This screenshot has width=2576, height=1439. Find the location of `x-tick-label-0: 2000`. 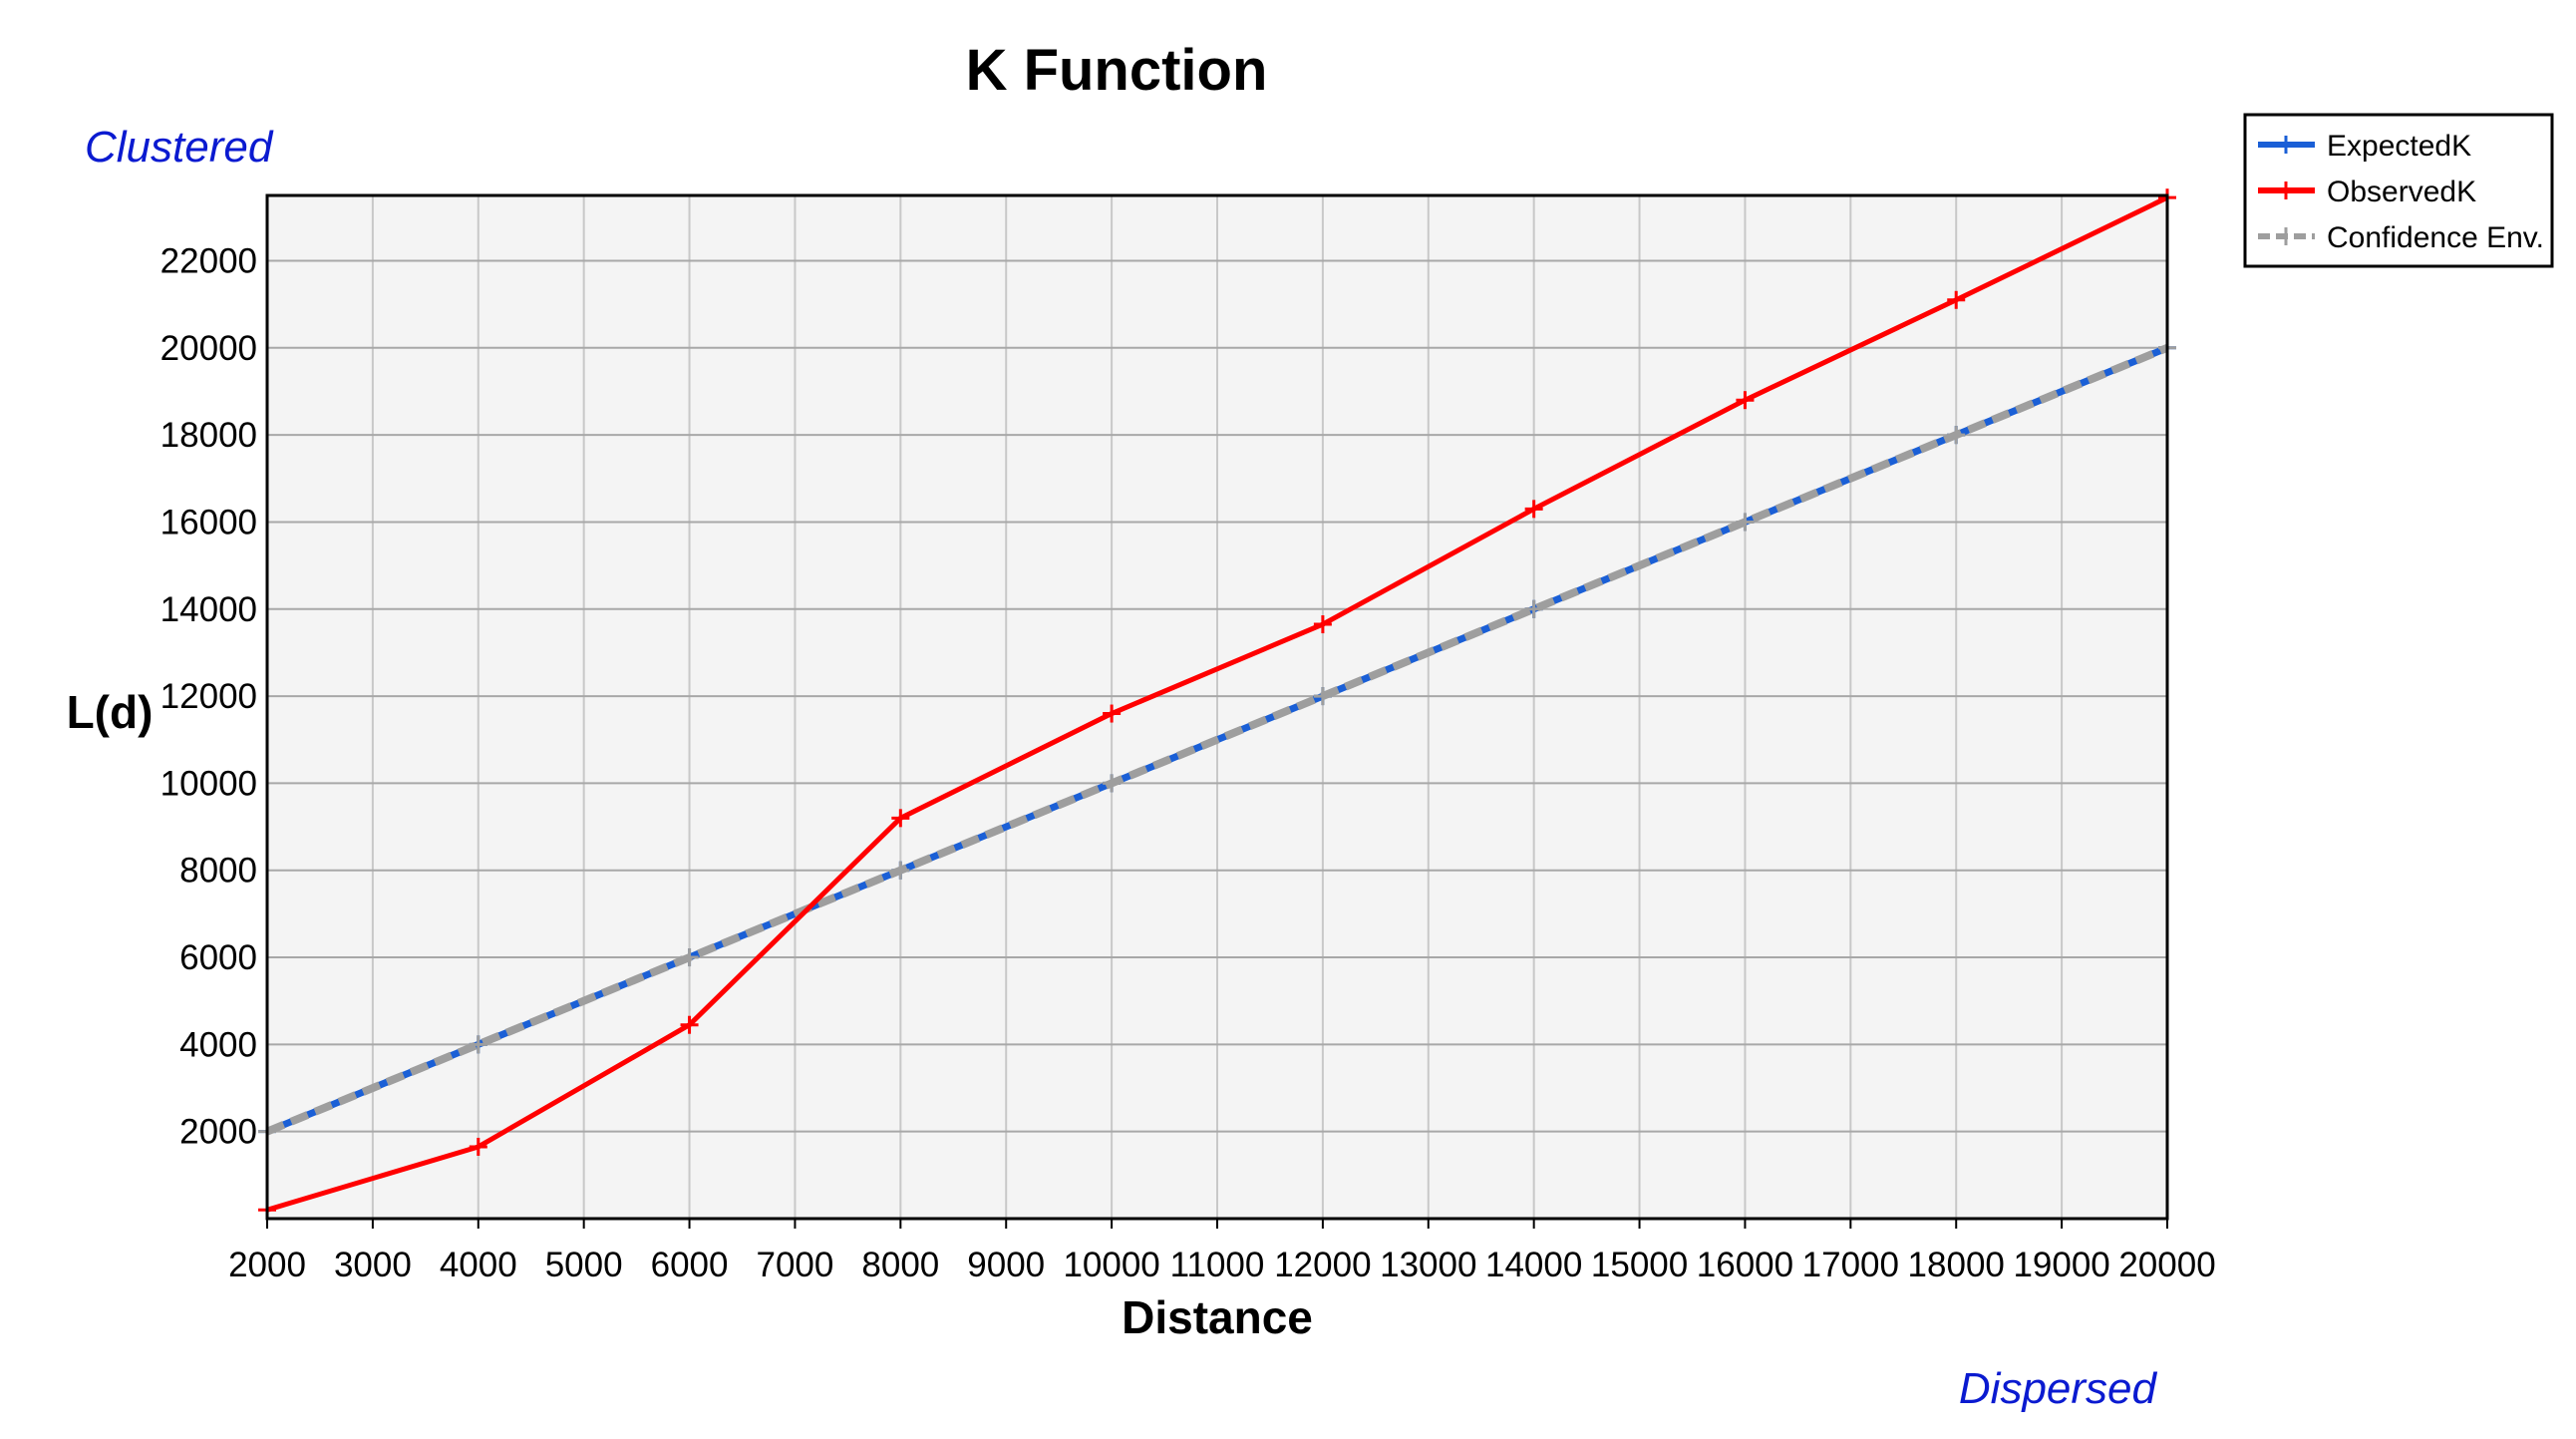

x-tick-label-0: 2000 is located at coordinates (267, 1265).